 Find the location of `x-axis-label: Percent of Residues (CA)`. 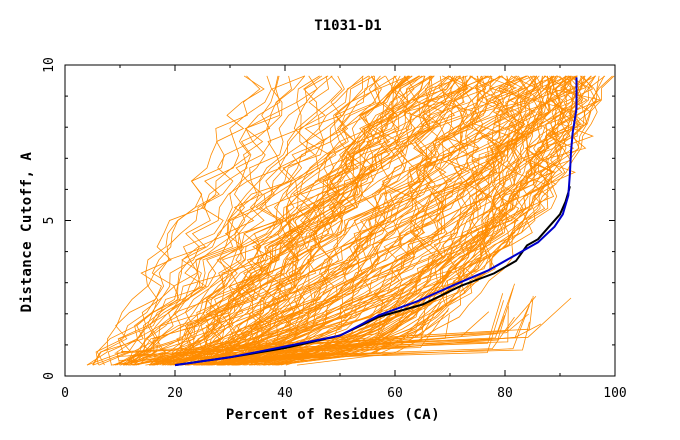

x-axis-label: Percent of Residues (CA) is located at coordinates (333, 415).